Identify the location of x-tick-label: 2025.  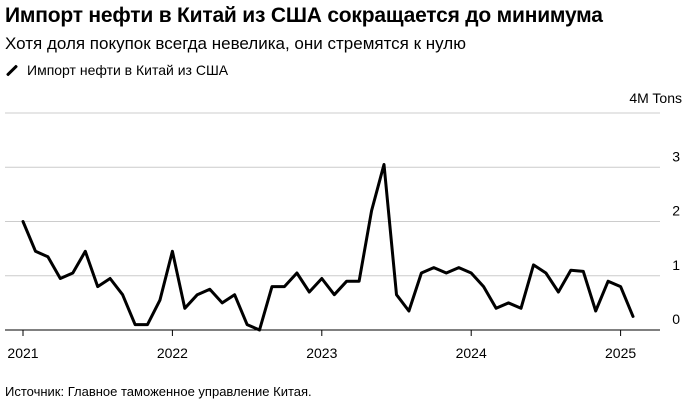
(620, 353).